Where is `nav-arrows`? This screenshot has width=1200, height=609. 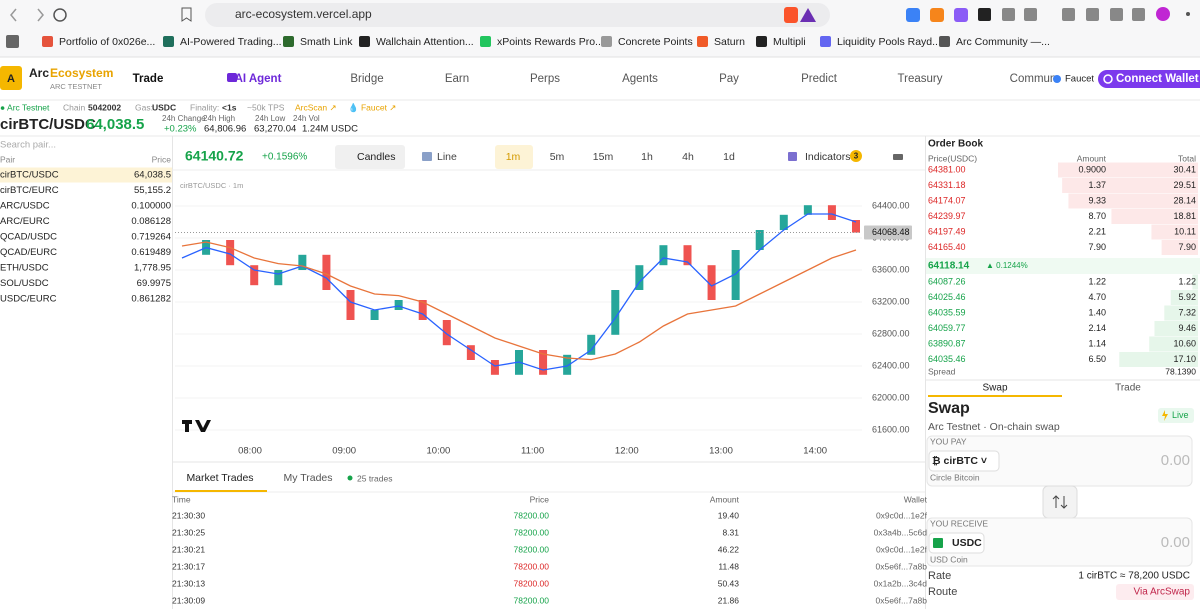
nav-arrows is located at coordinates (27, 15).